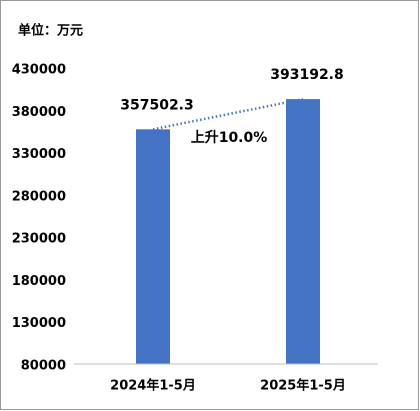 This screenshot has width=420, height=411. What do you see at coordinates (153, 386) in the screenshot?
I see `x-tick-label: 2024年1-5月` at bounding box center [153, 386].